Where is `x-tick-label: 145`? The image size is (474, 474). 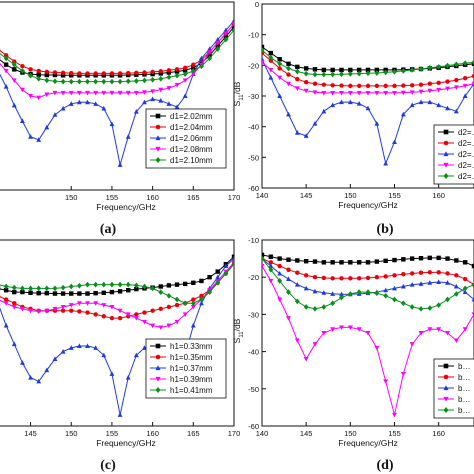 x-tick-label: 145 is located at coordinates (30, 433).